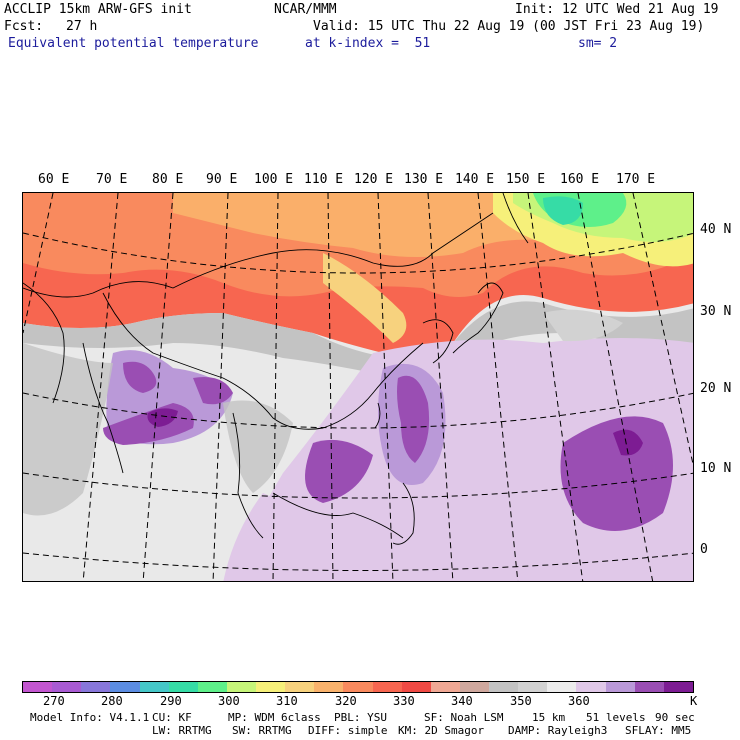 The height and width of the screenshot is (740, 740). Describe the element at coordinates (171, 701) in the screenshot. I see `colorbar-label: 290` at that location.